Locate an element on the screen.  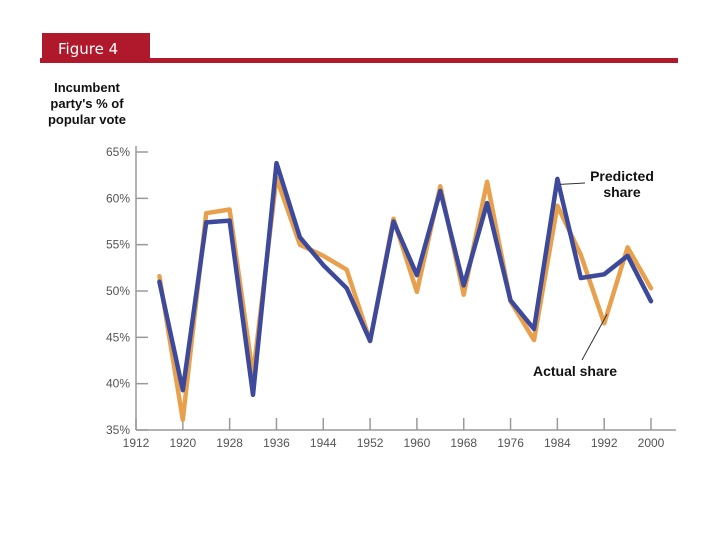
x-tick-label: 1912 is located at coordinates (136, 443).